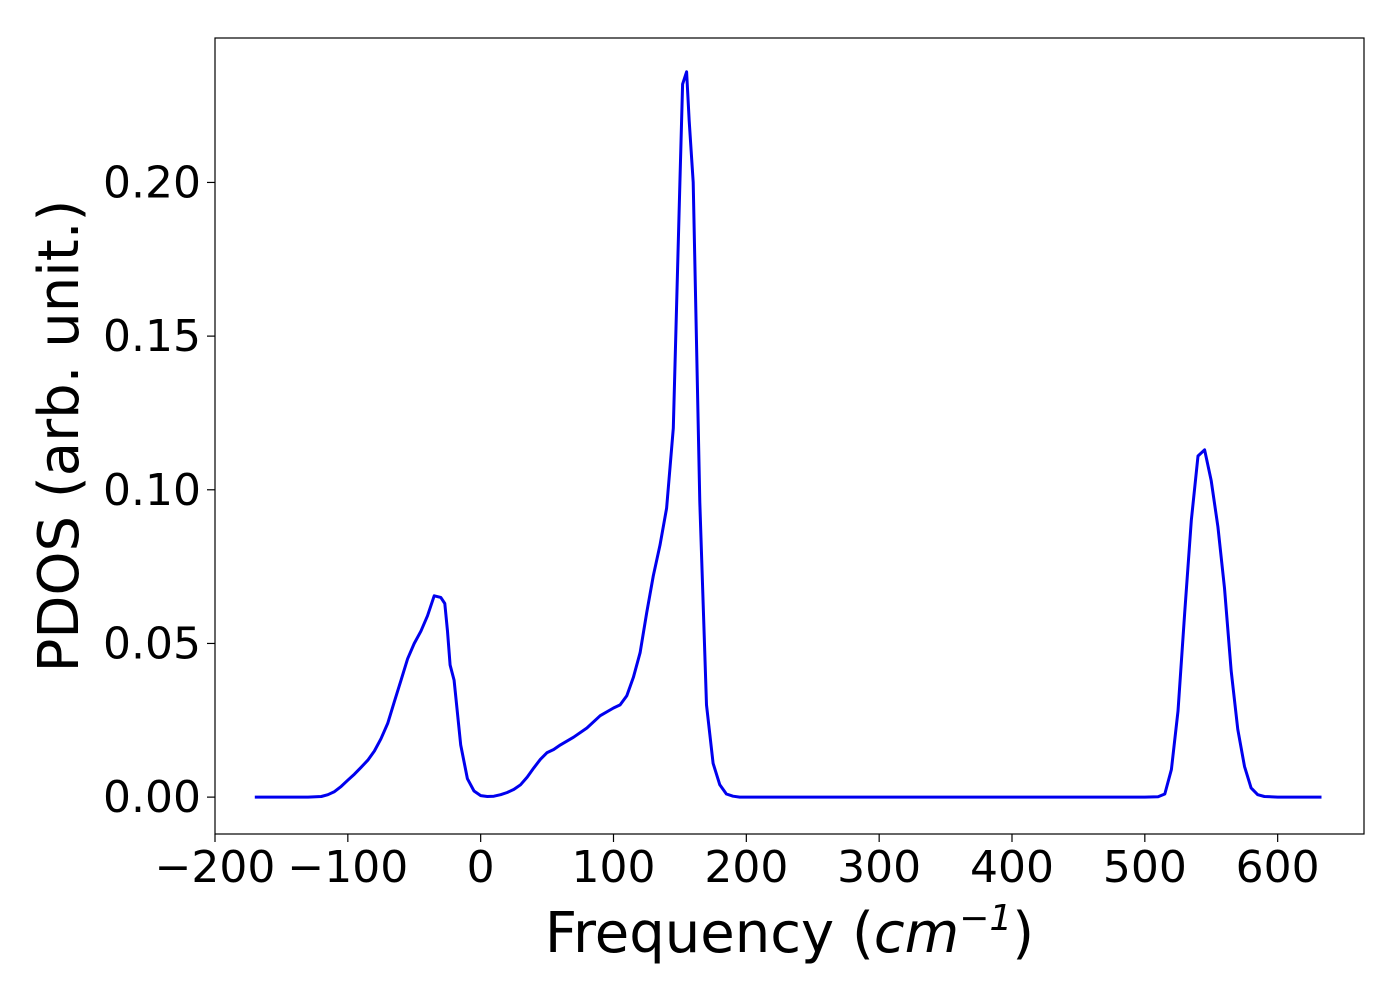 This screenshot has height=1004, width=1400. Describe the element at coordinates (481, 867) in the screenshot. I see `x-tick-label: 0` at that location.